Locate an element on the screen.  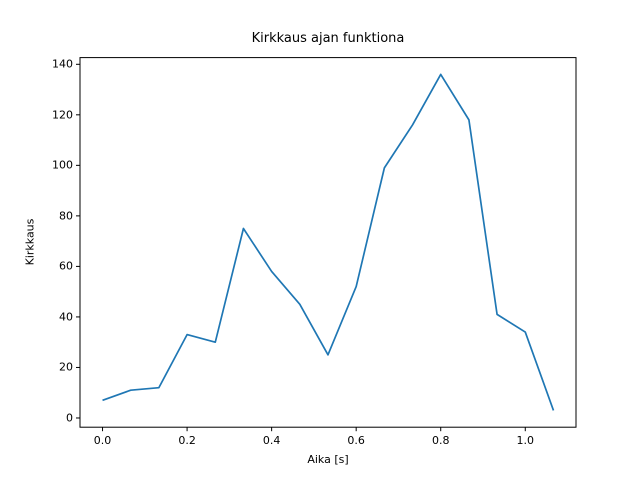
y-axis-label: Kirkkaus is located at coordinates (30, 242).